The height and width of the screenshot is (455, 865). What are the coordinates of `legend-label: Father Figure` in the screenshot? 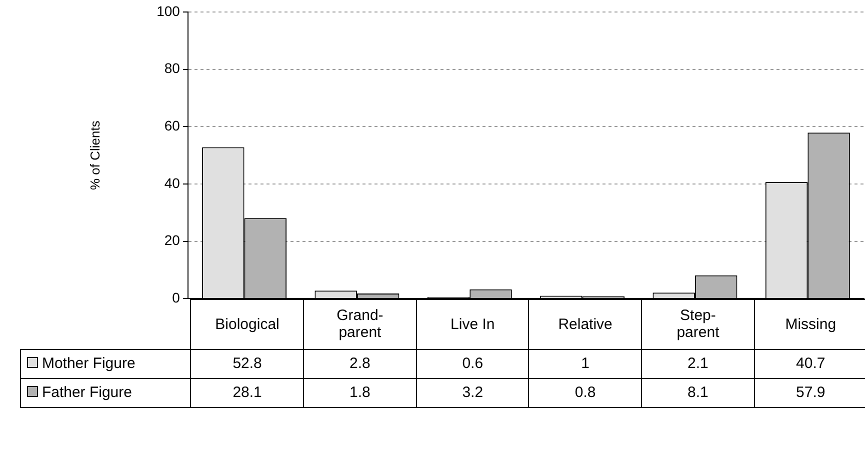 It's located at (105, 393).